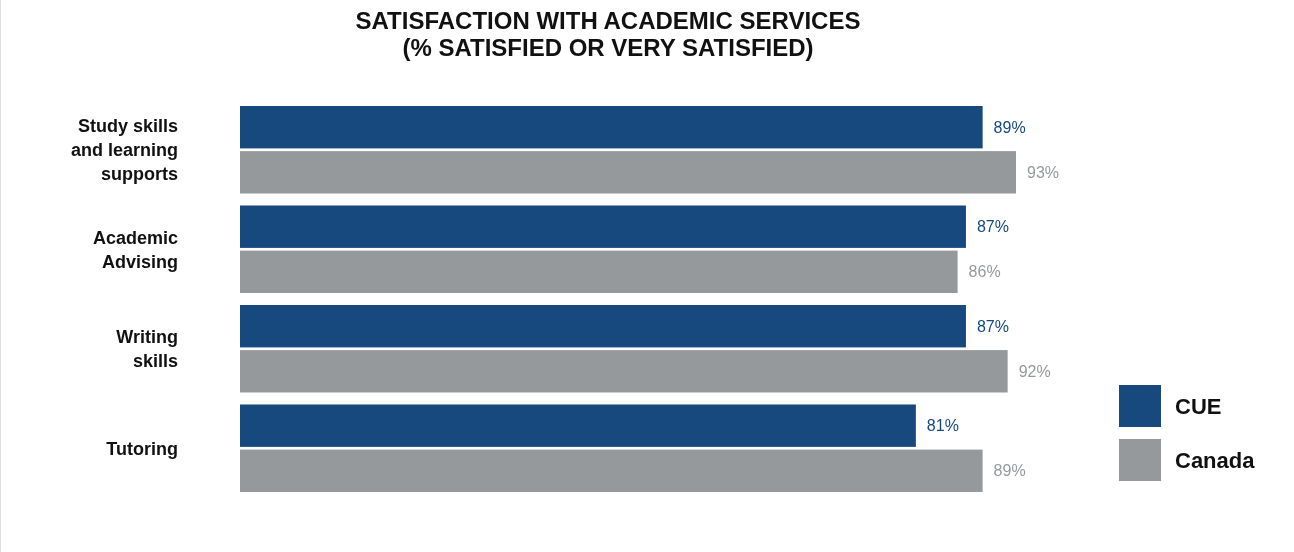  What do you see at coordinates (124, 150) in the screenshot?
I see `y-tick-label: Study skills and learning supports` at bounding box center [124, 150].